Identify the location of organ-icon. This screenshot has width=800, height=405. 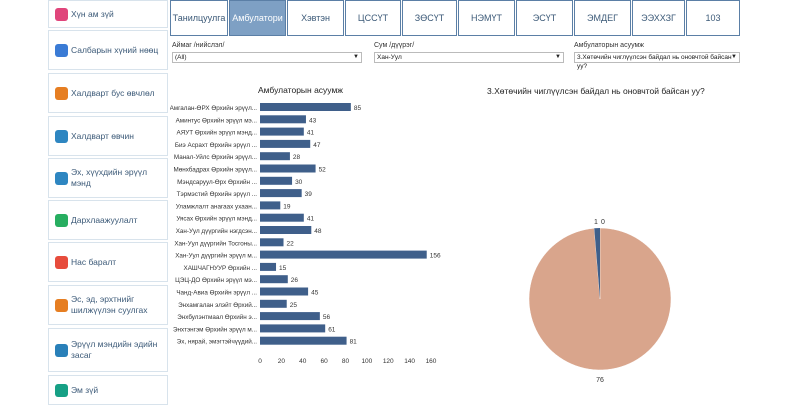
(61, 305).